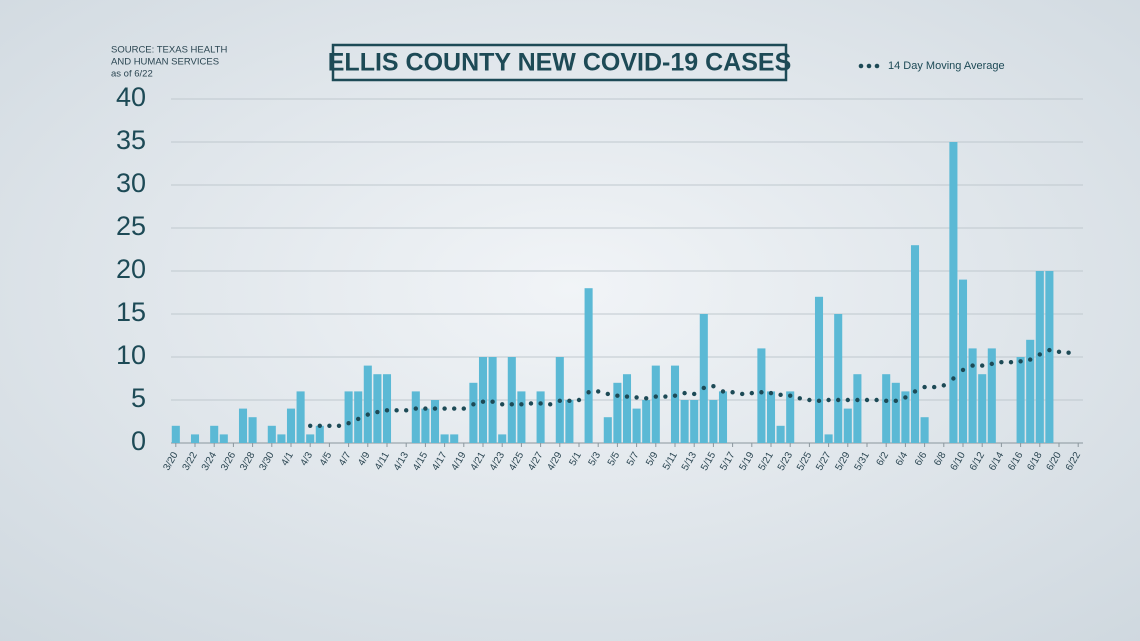 This screenshot has width=1140, height=641. Describe the element at coordinates (131, 97) in the screenshot. I see `y-tick-label: 40` at that location.